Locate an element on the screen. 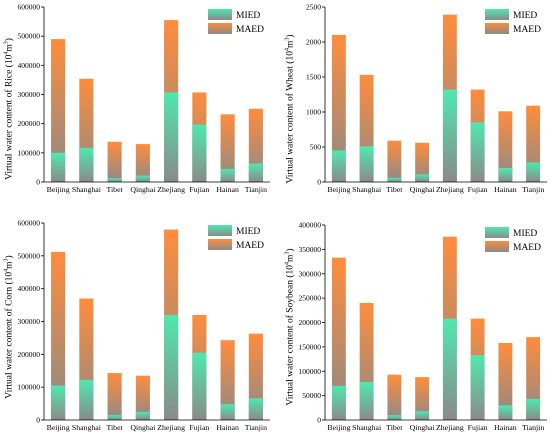 The height and width of the screenshot is (435, 550). y-tick-label: 250000 is located at coordinates (310, 298).